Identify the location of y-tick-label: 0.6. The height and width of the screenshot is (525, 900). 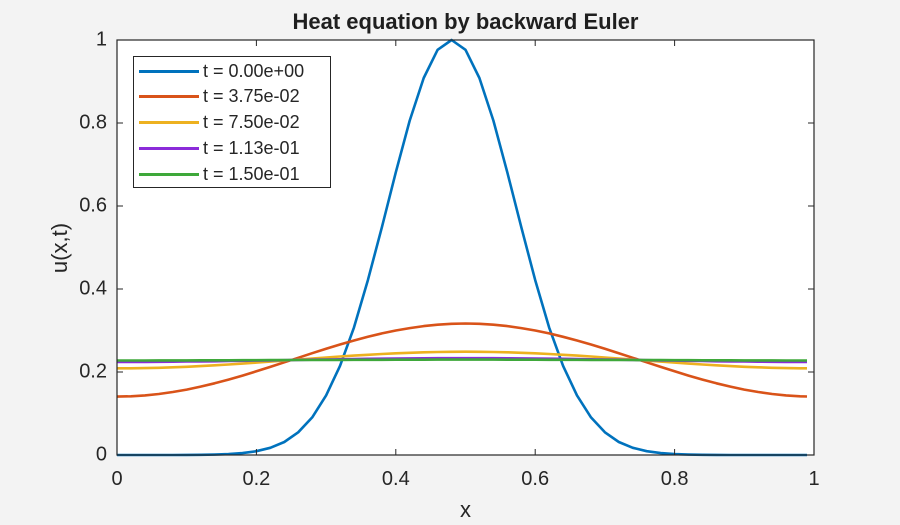
(93, 205).